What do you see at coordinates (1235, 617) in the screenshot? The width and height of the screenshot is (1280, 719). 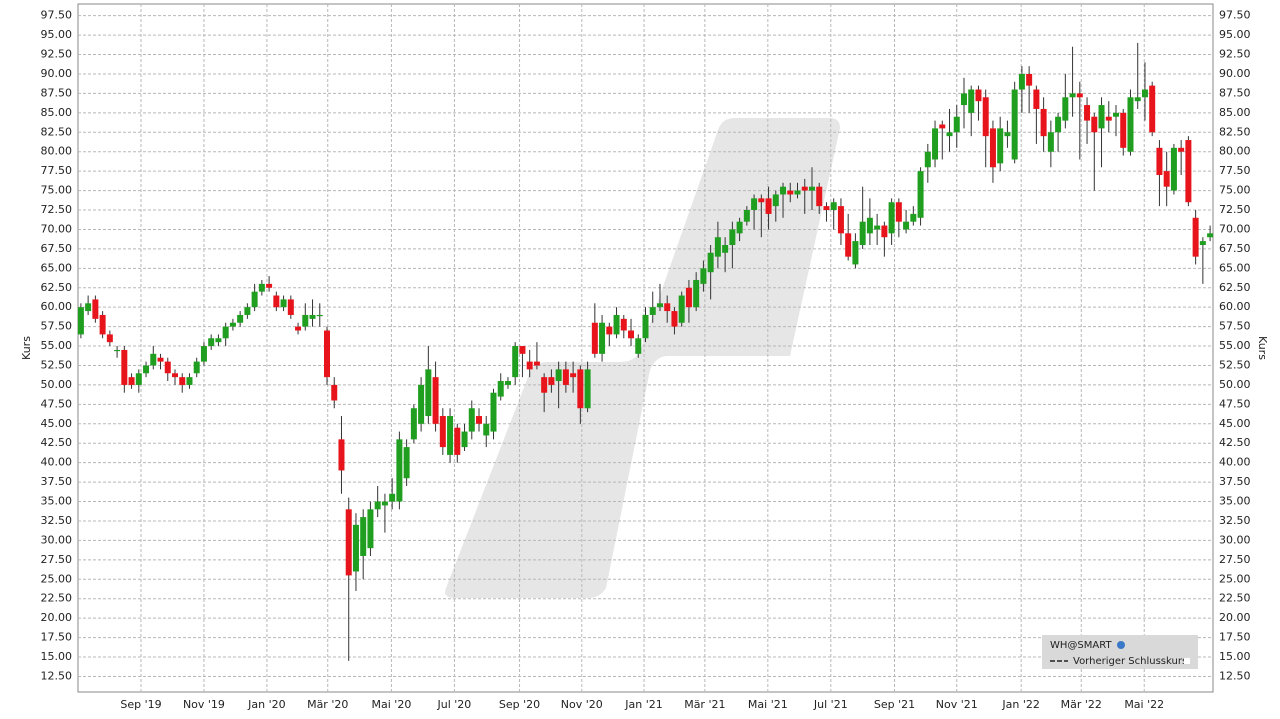 I see `y2-tick-label: 20.00` at bounding box center [1235, 617].